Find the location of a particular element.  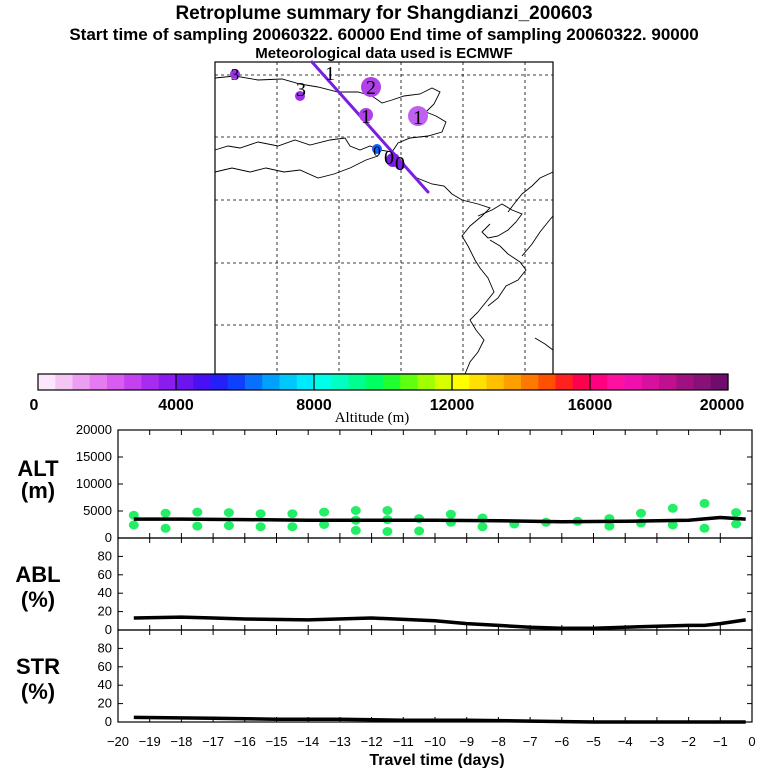

x-tick-label: −15 is located at coordinates (276, 741).